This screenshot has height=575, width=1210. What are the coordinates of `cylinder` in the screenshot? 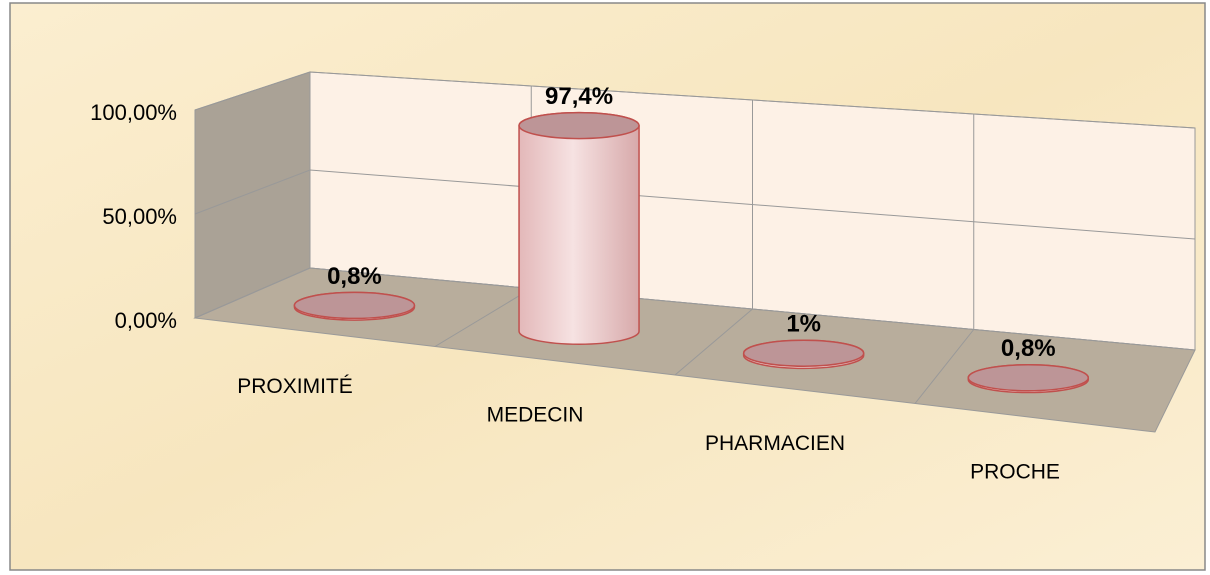 It's located at (579, 228).